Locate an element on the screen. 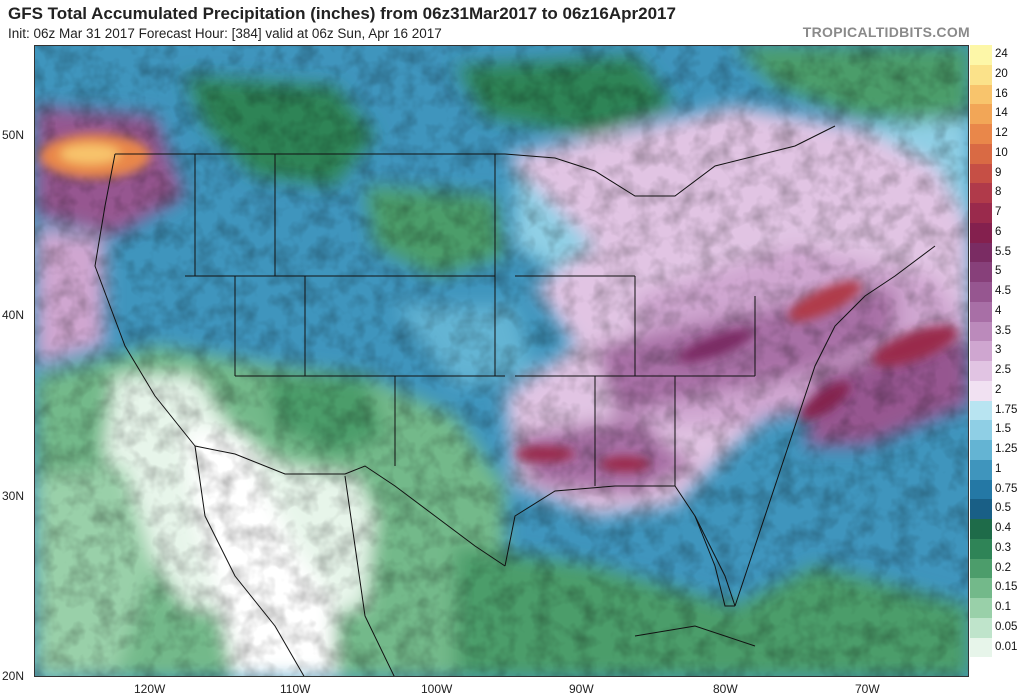  legend-item: 1 is located at coordinates (997, 469).